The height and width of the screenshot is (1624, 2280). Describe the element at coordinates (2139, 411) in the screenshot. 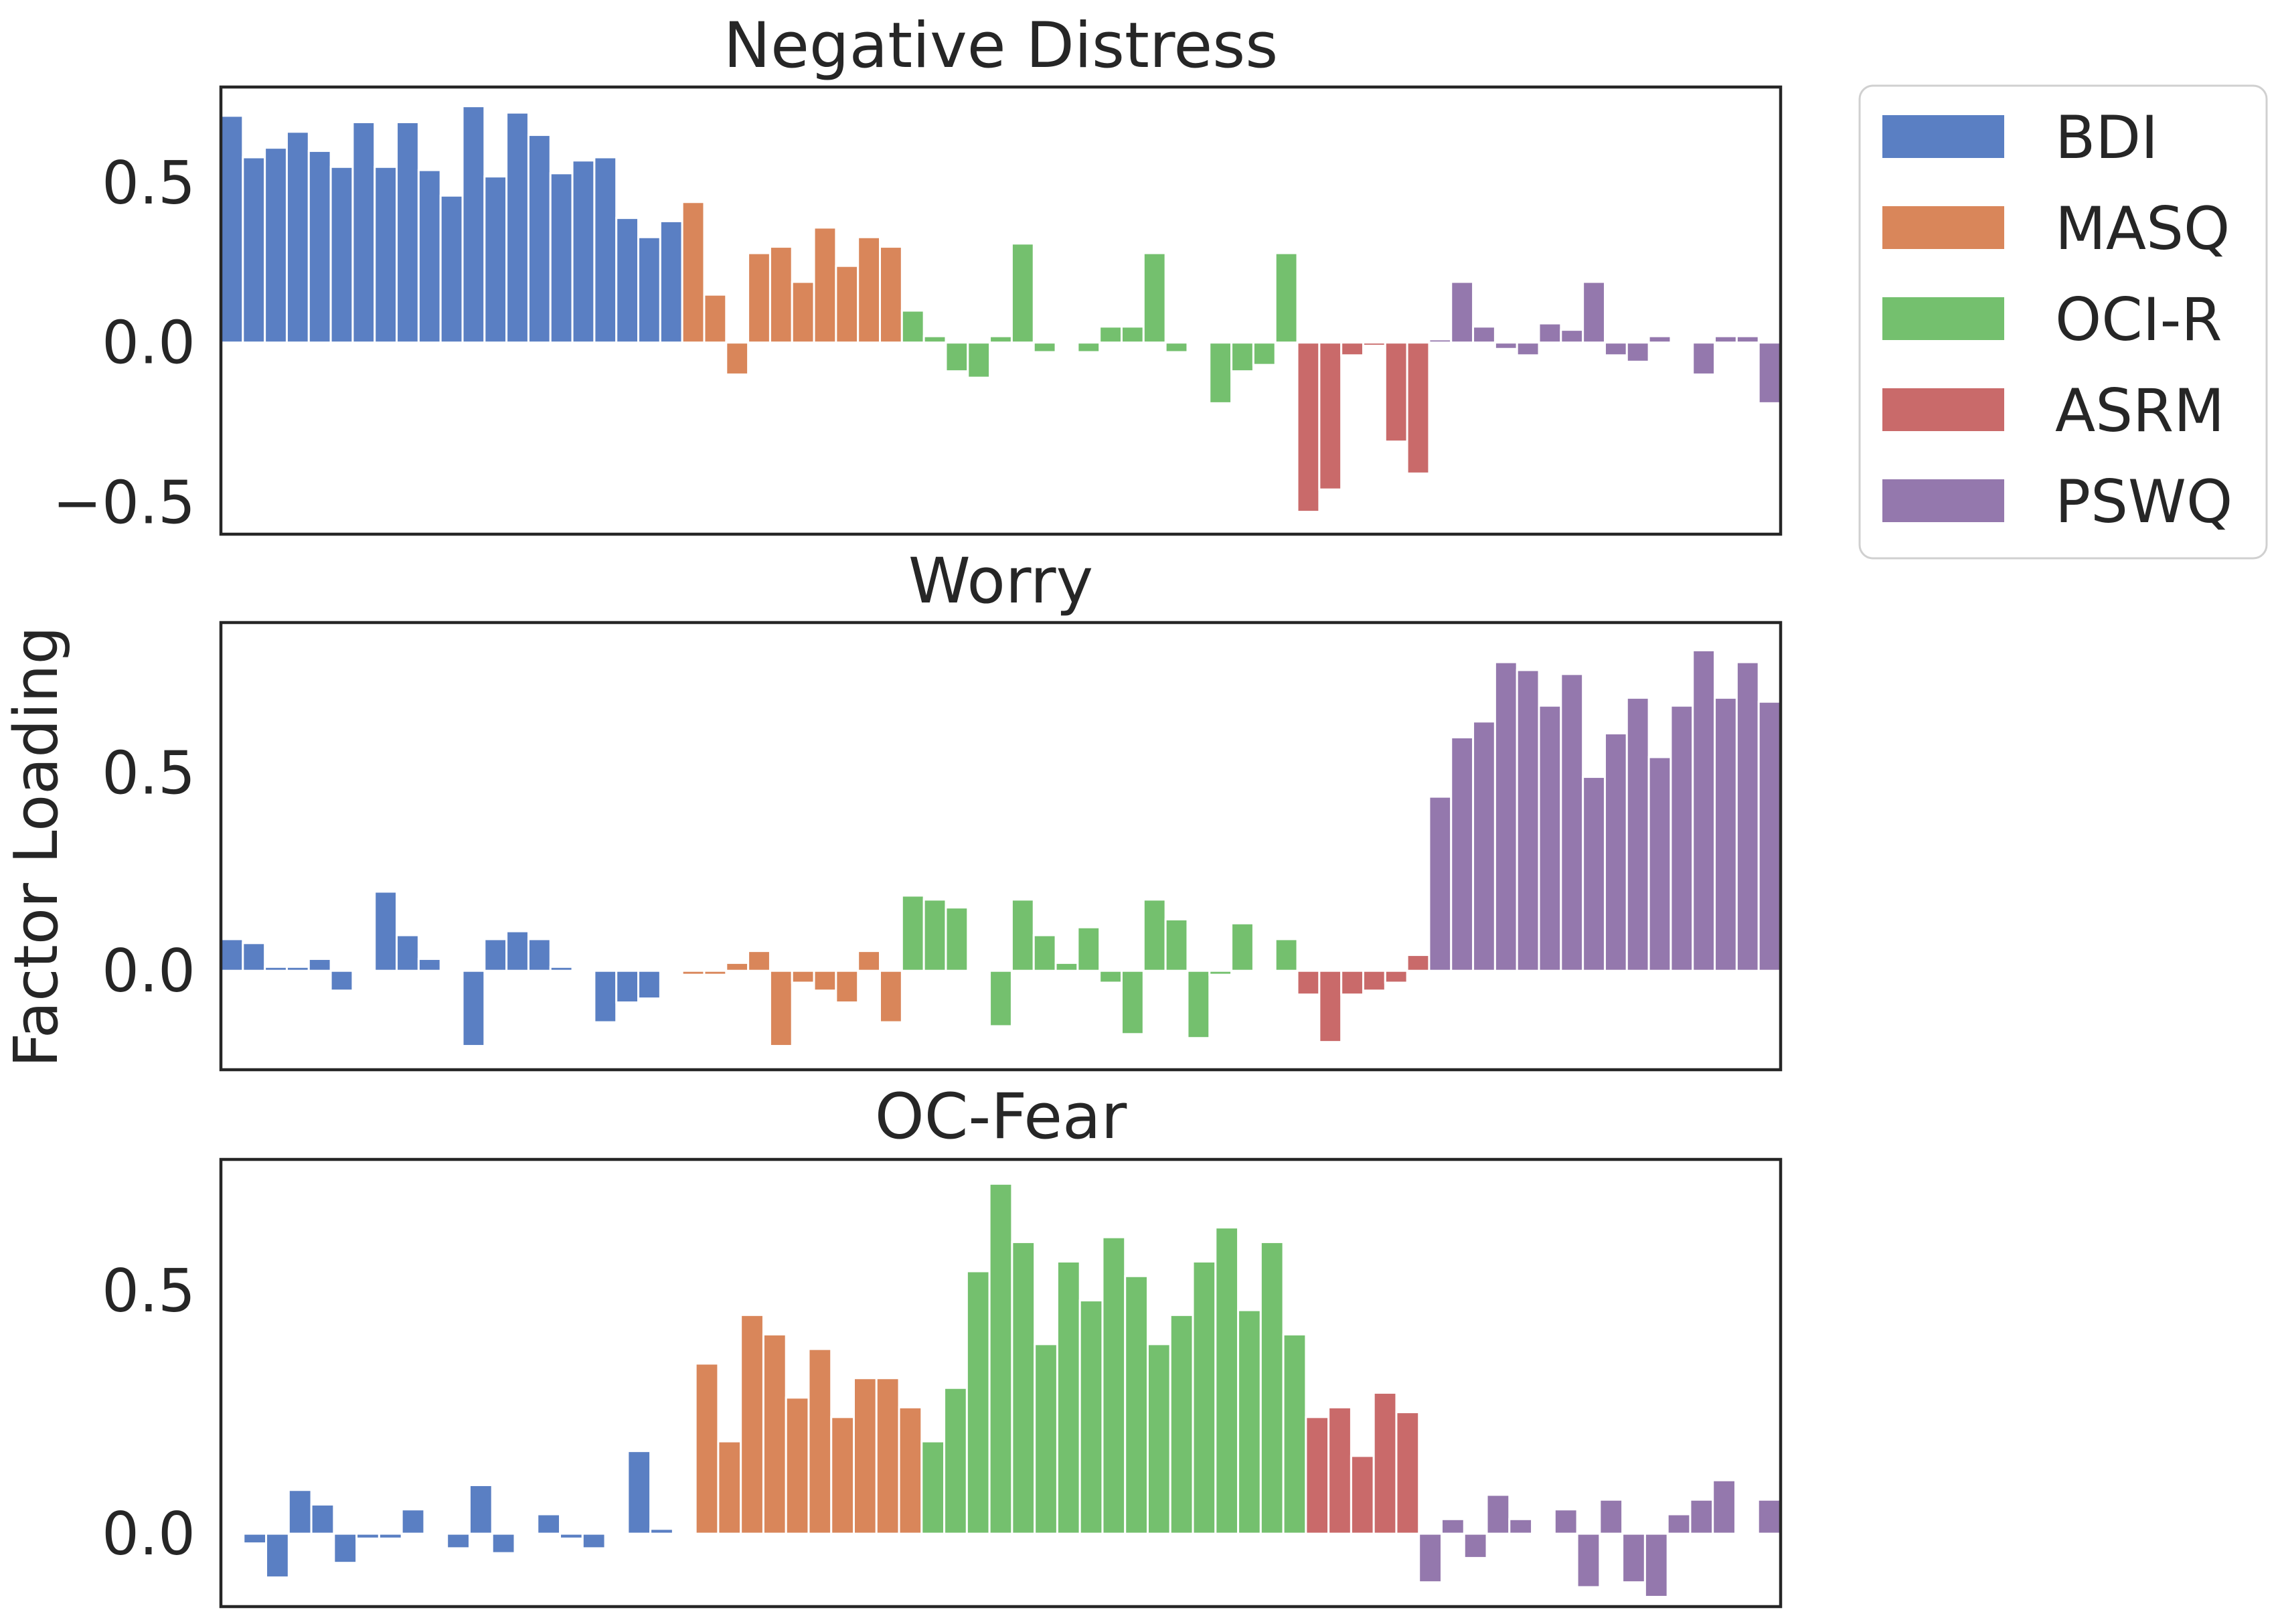

I see `legend-label: ASRM` at that location.